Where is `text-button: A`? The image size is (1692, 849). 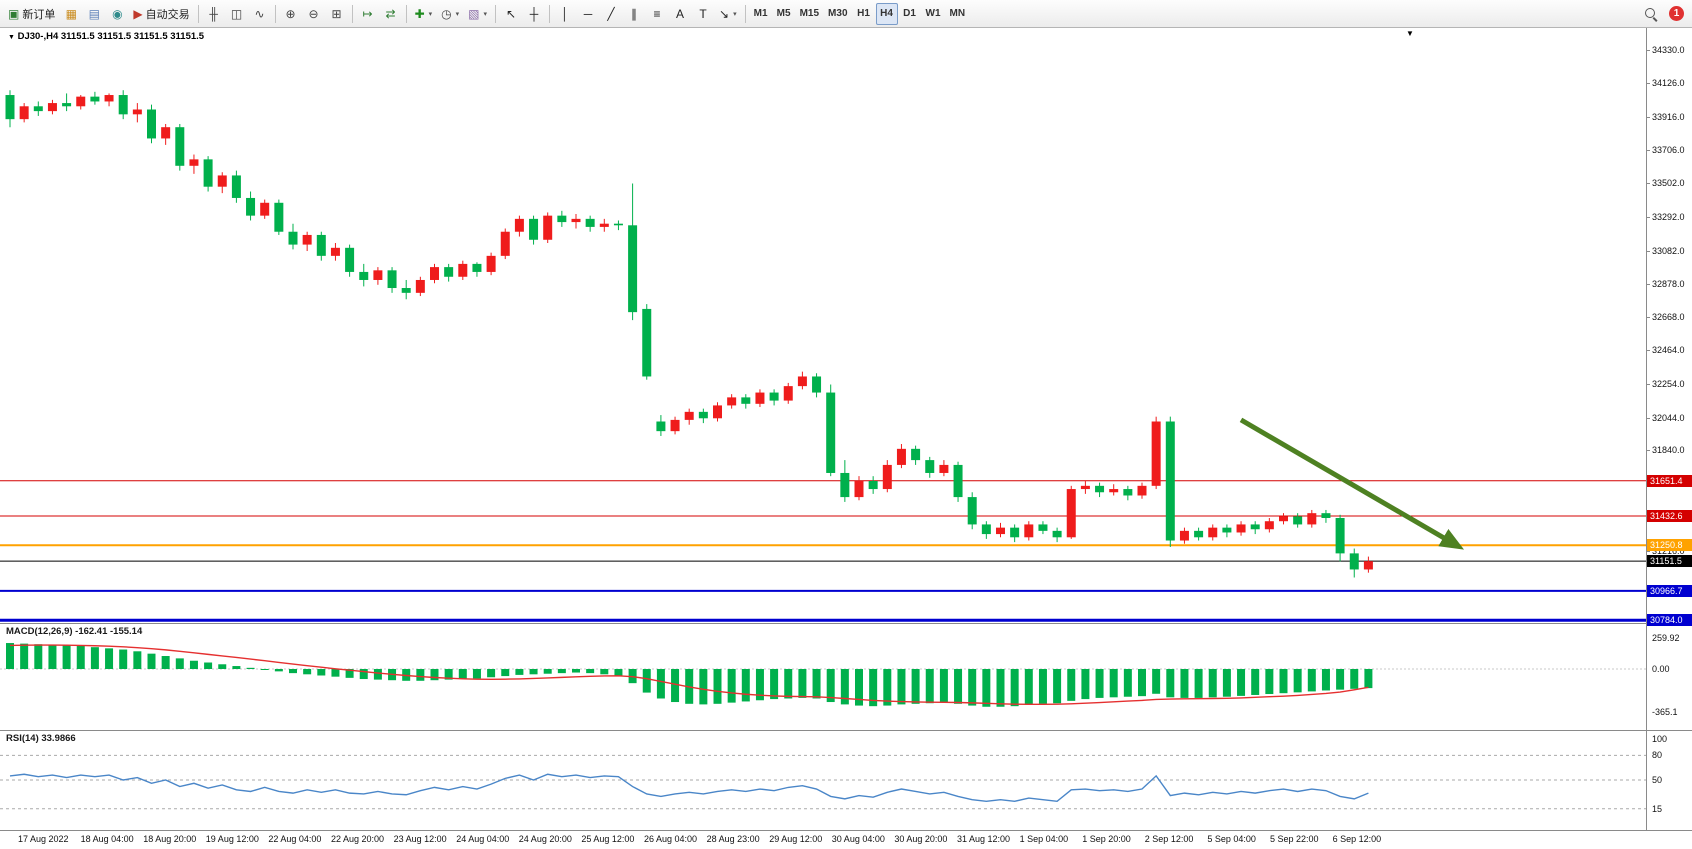
text-button: A is located at coordinates (680, 14).